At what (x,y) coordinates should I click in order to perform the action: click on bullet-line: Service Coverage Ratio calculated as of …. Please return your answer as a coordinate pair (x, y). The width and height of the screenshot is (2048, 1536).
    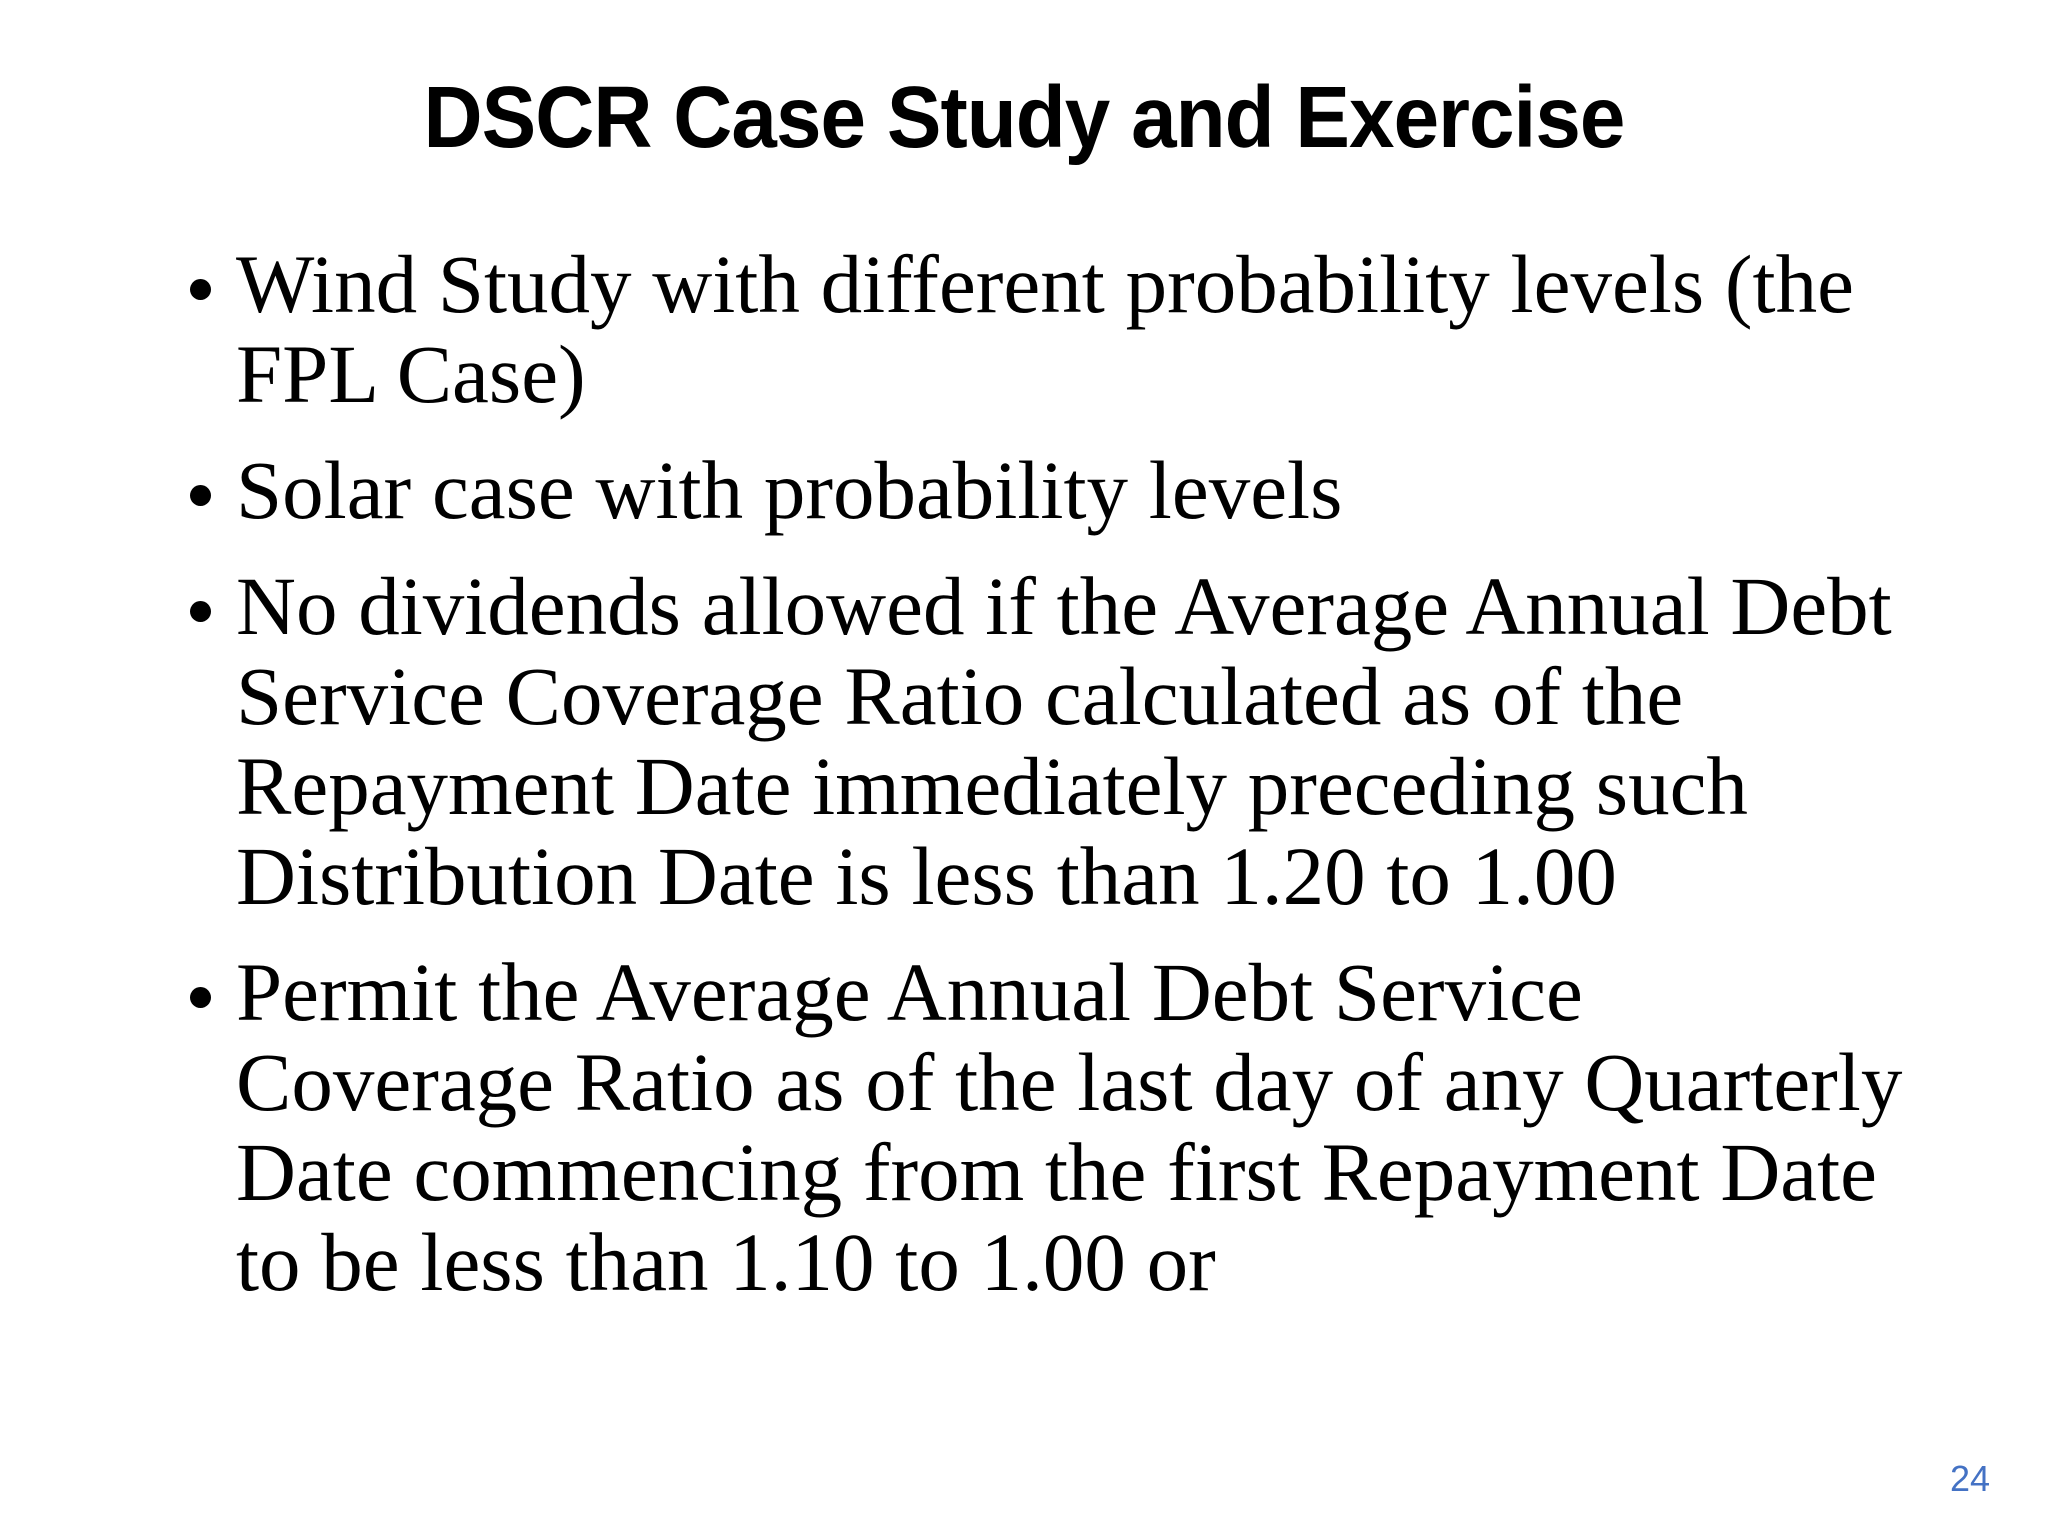
    Looking at the image, I should click on (960, 696).